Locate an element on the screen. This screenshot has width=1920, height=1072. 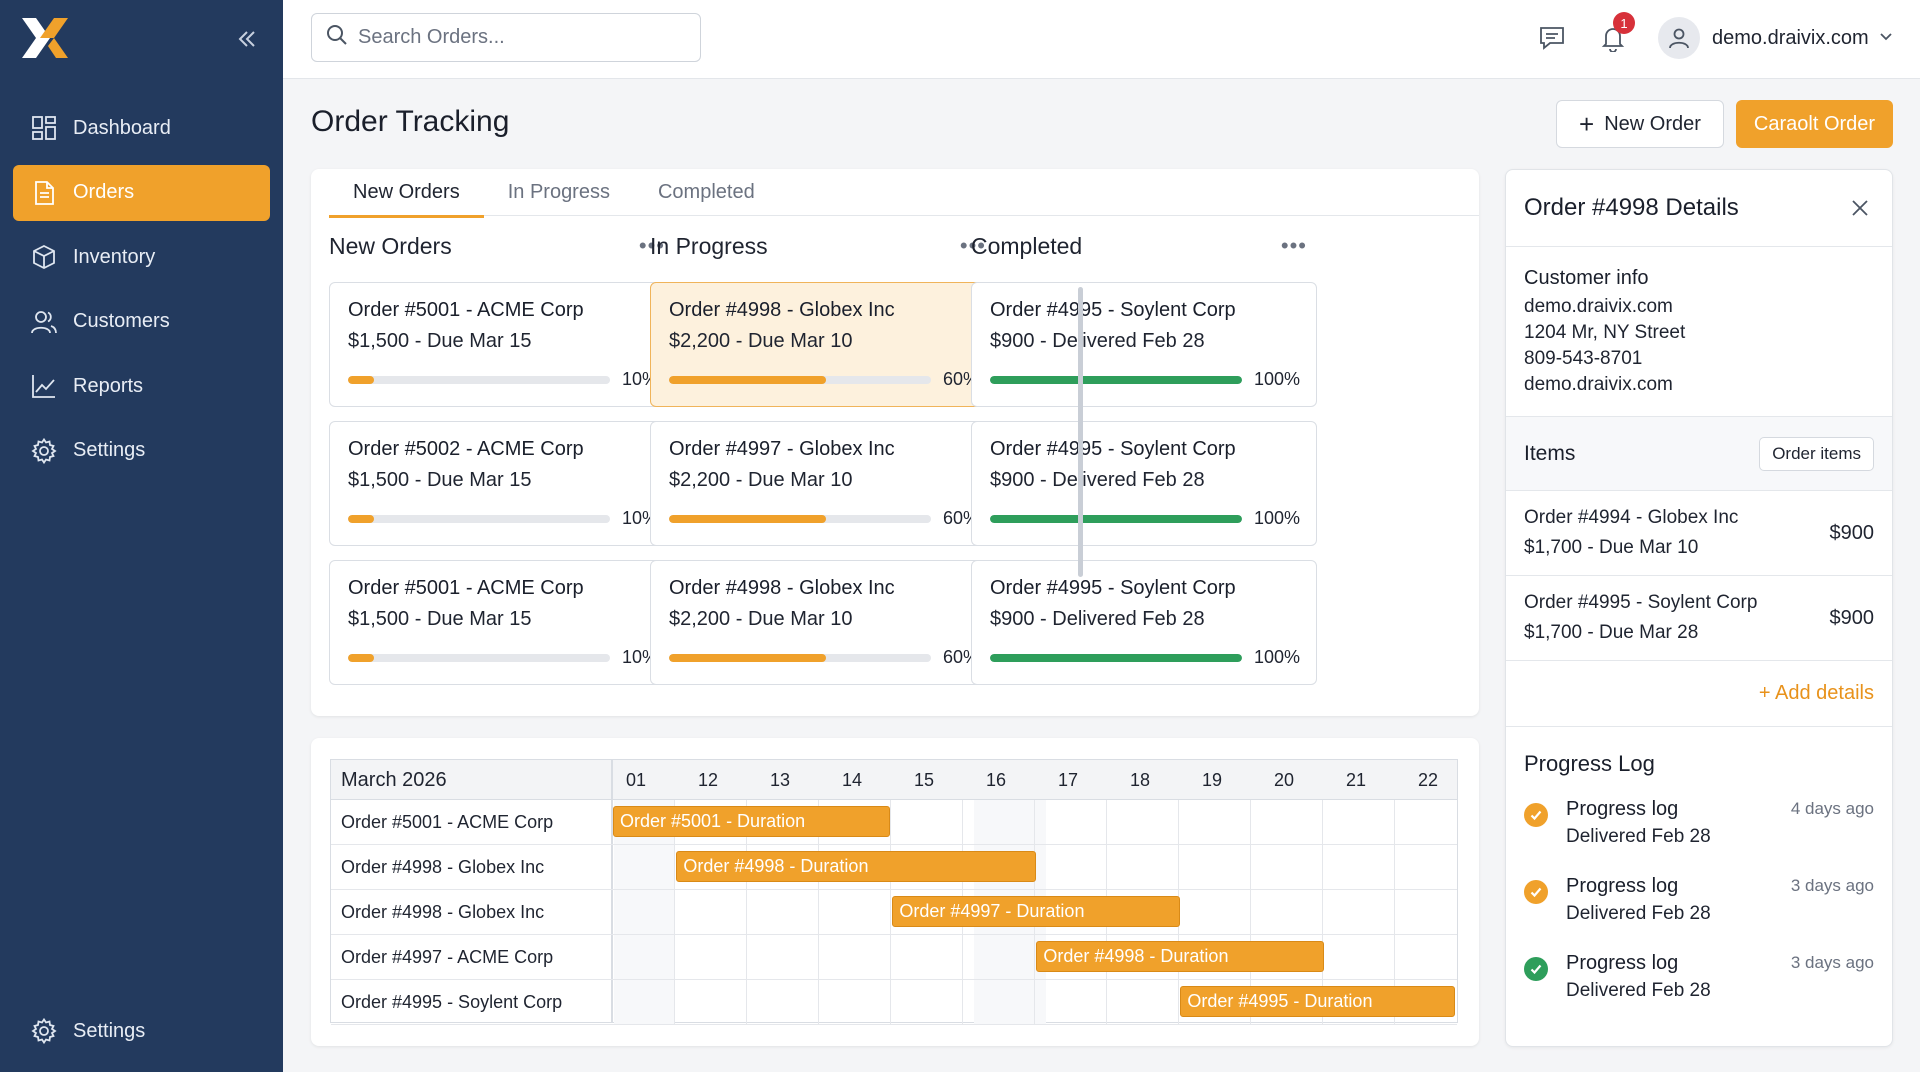
column-title: Completed is located at coordinates (1027, 245).